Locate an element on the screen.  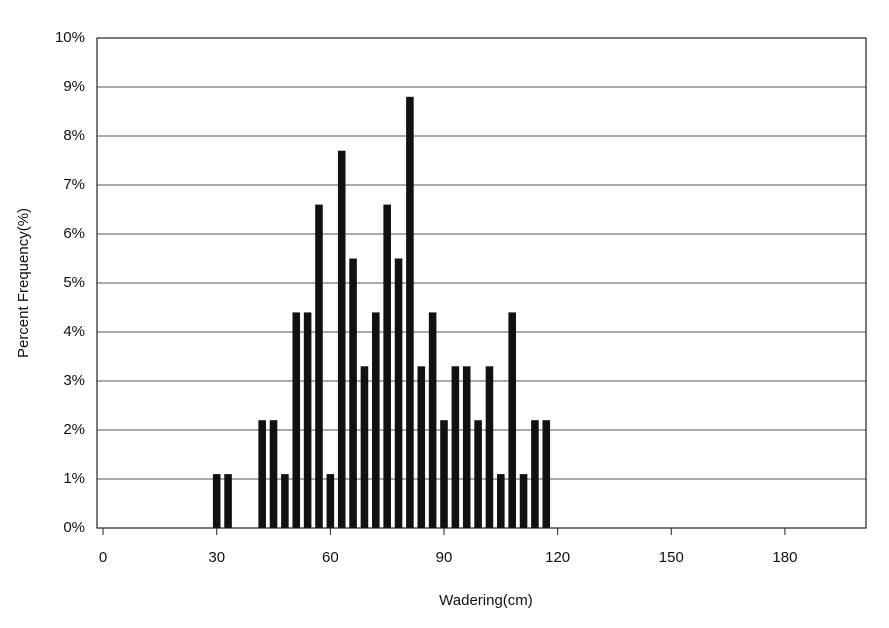
x-tick-label: 150 is located at coordinates (671, 557).